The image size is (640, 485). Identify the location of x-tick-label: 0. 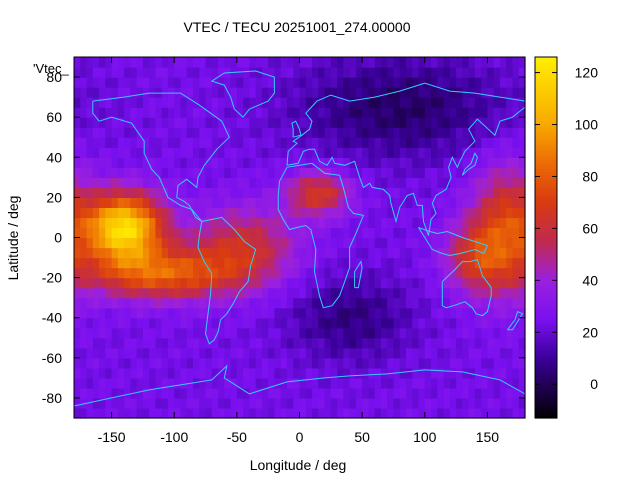
(300, 437).